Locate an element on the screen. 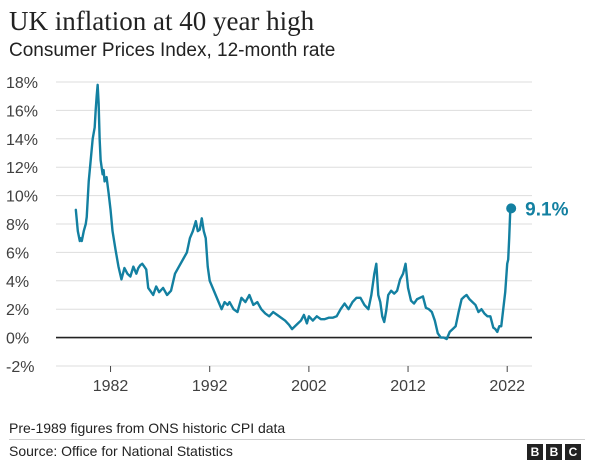 This screenshot has width=594, height=468. y-tick-label: 8% is located at coordinates (17, 225).